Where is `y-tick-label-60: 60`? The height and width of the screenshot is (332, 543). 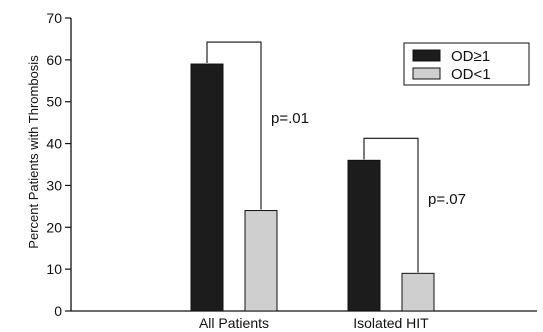 y-tick-label-60: 60 is located at coordinates (54, 60).